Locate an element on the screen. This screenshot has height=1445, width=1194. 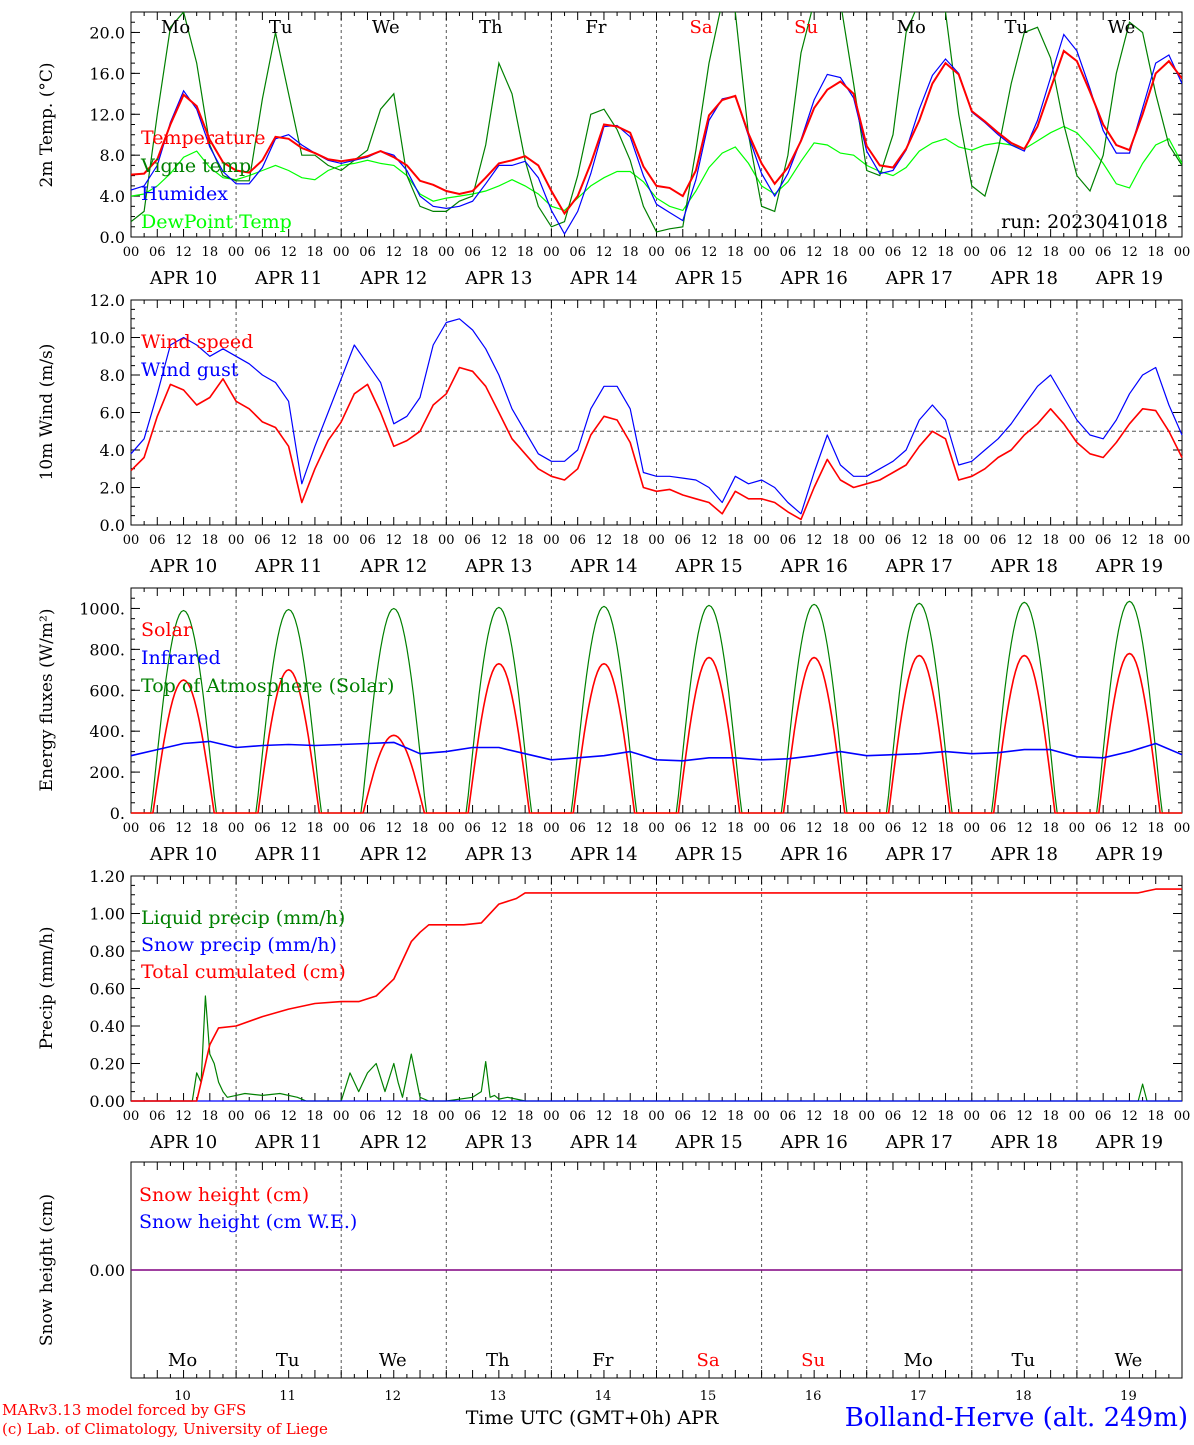
series-infrared is located at coordinates (656, 751).